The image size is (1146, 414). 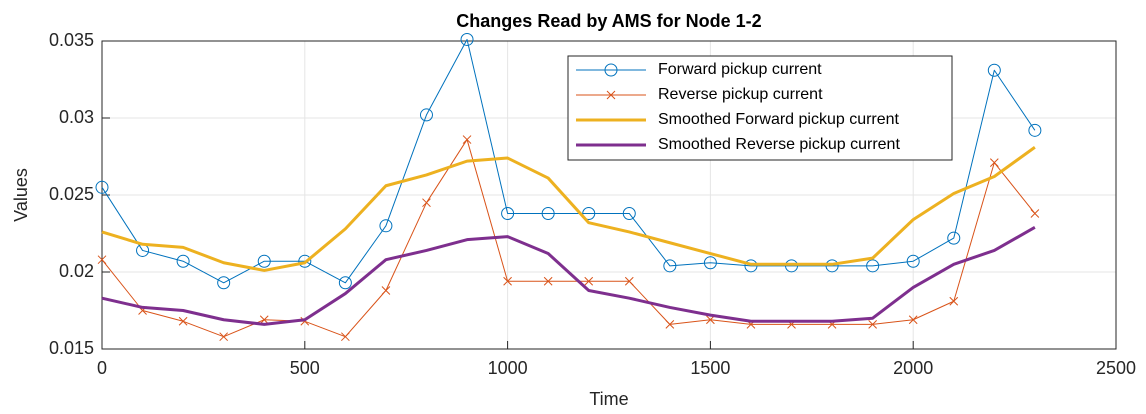 What do you see at coordinates (710, 368) in the screenshot?
I see `x-tick-label: 1500` at bounding box center [710, 368].